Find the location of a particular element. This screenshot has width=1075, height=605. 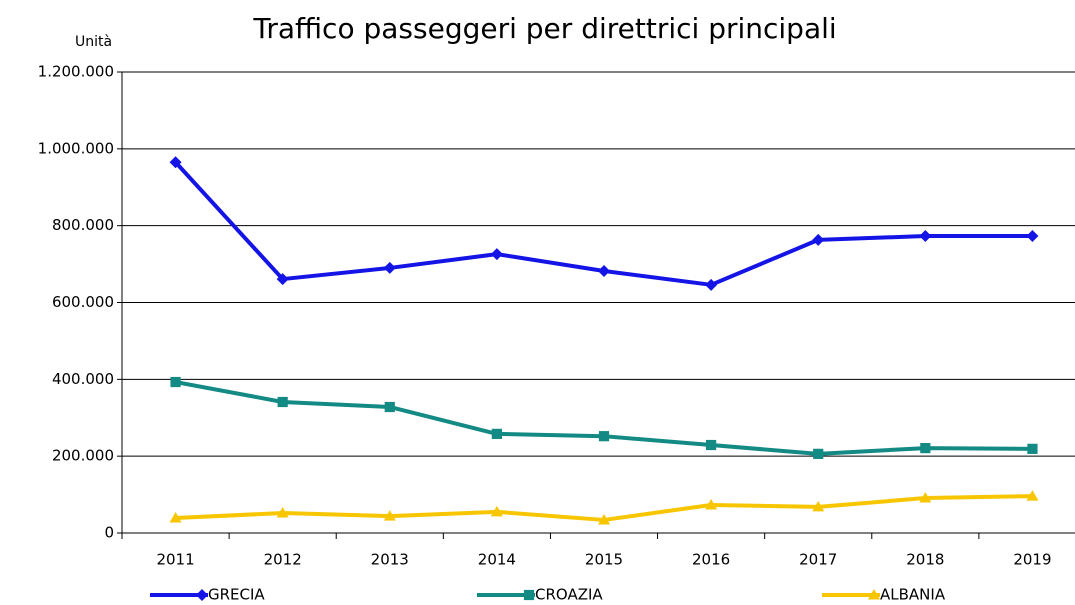

y-tick-label: 800.000 is located at coordinates (83, 225).